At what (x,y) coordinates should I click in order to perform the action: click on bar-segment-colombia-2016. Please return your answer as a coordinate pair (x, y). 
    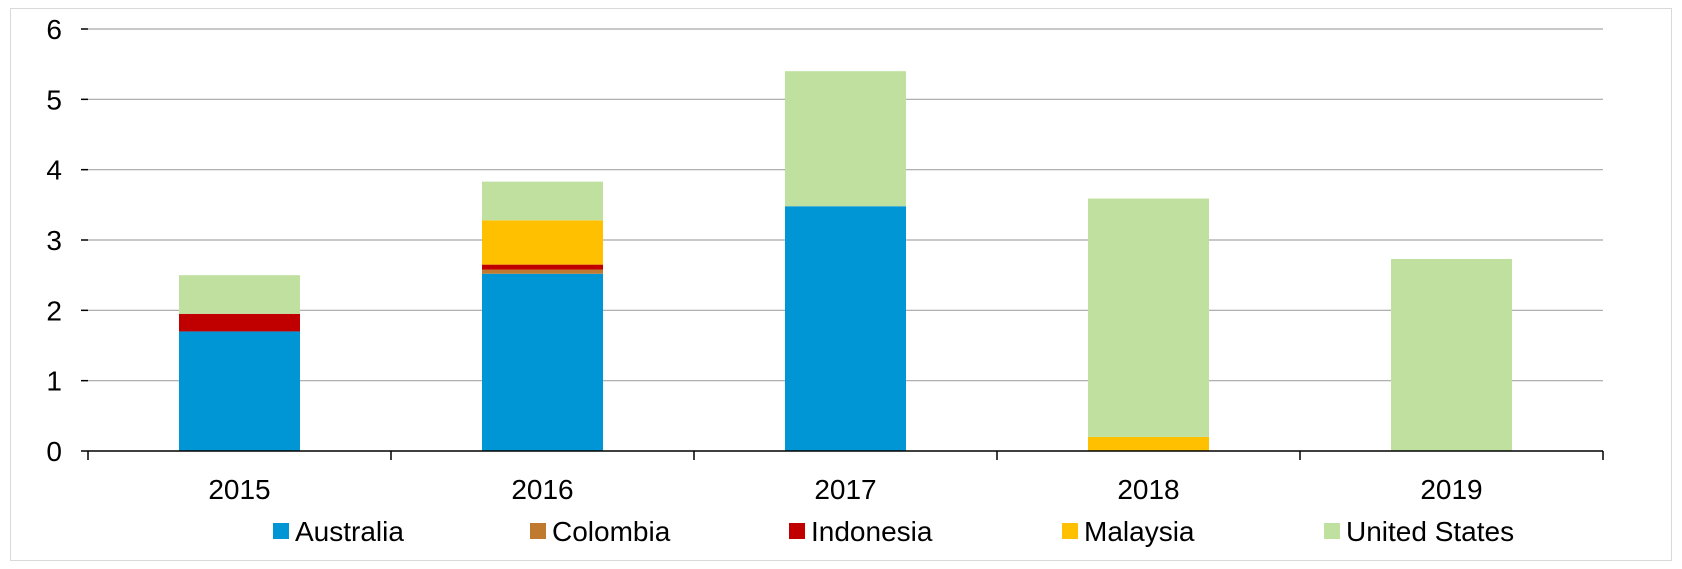
    Looking at the image, I should click on (542, 271).